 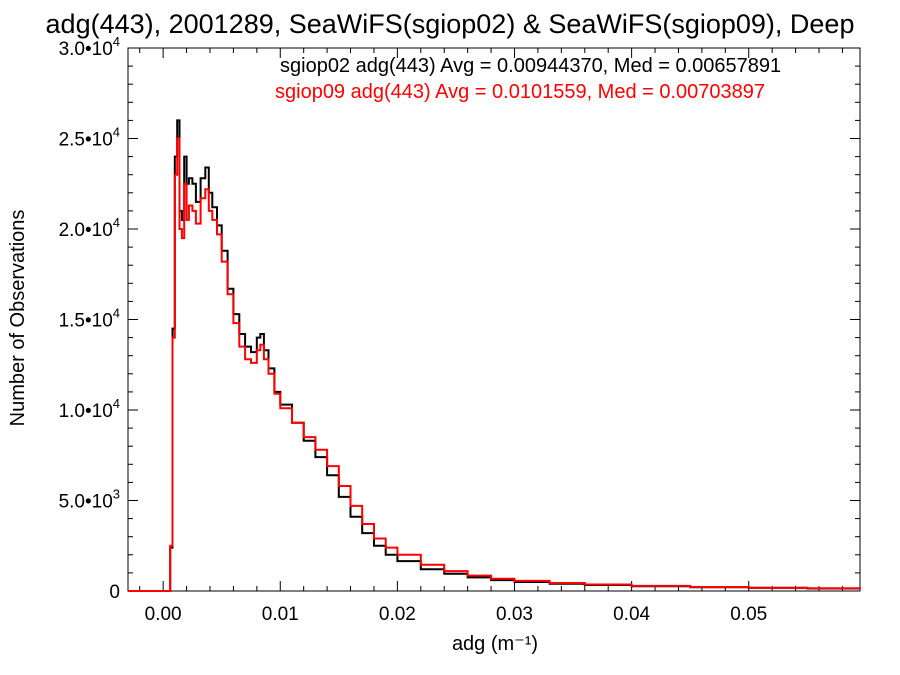 I want to click on y-tick-label: 2.0•104, so click(x=89, y=228).